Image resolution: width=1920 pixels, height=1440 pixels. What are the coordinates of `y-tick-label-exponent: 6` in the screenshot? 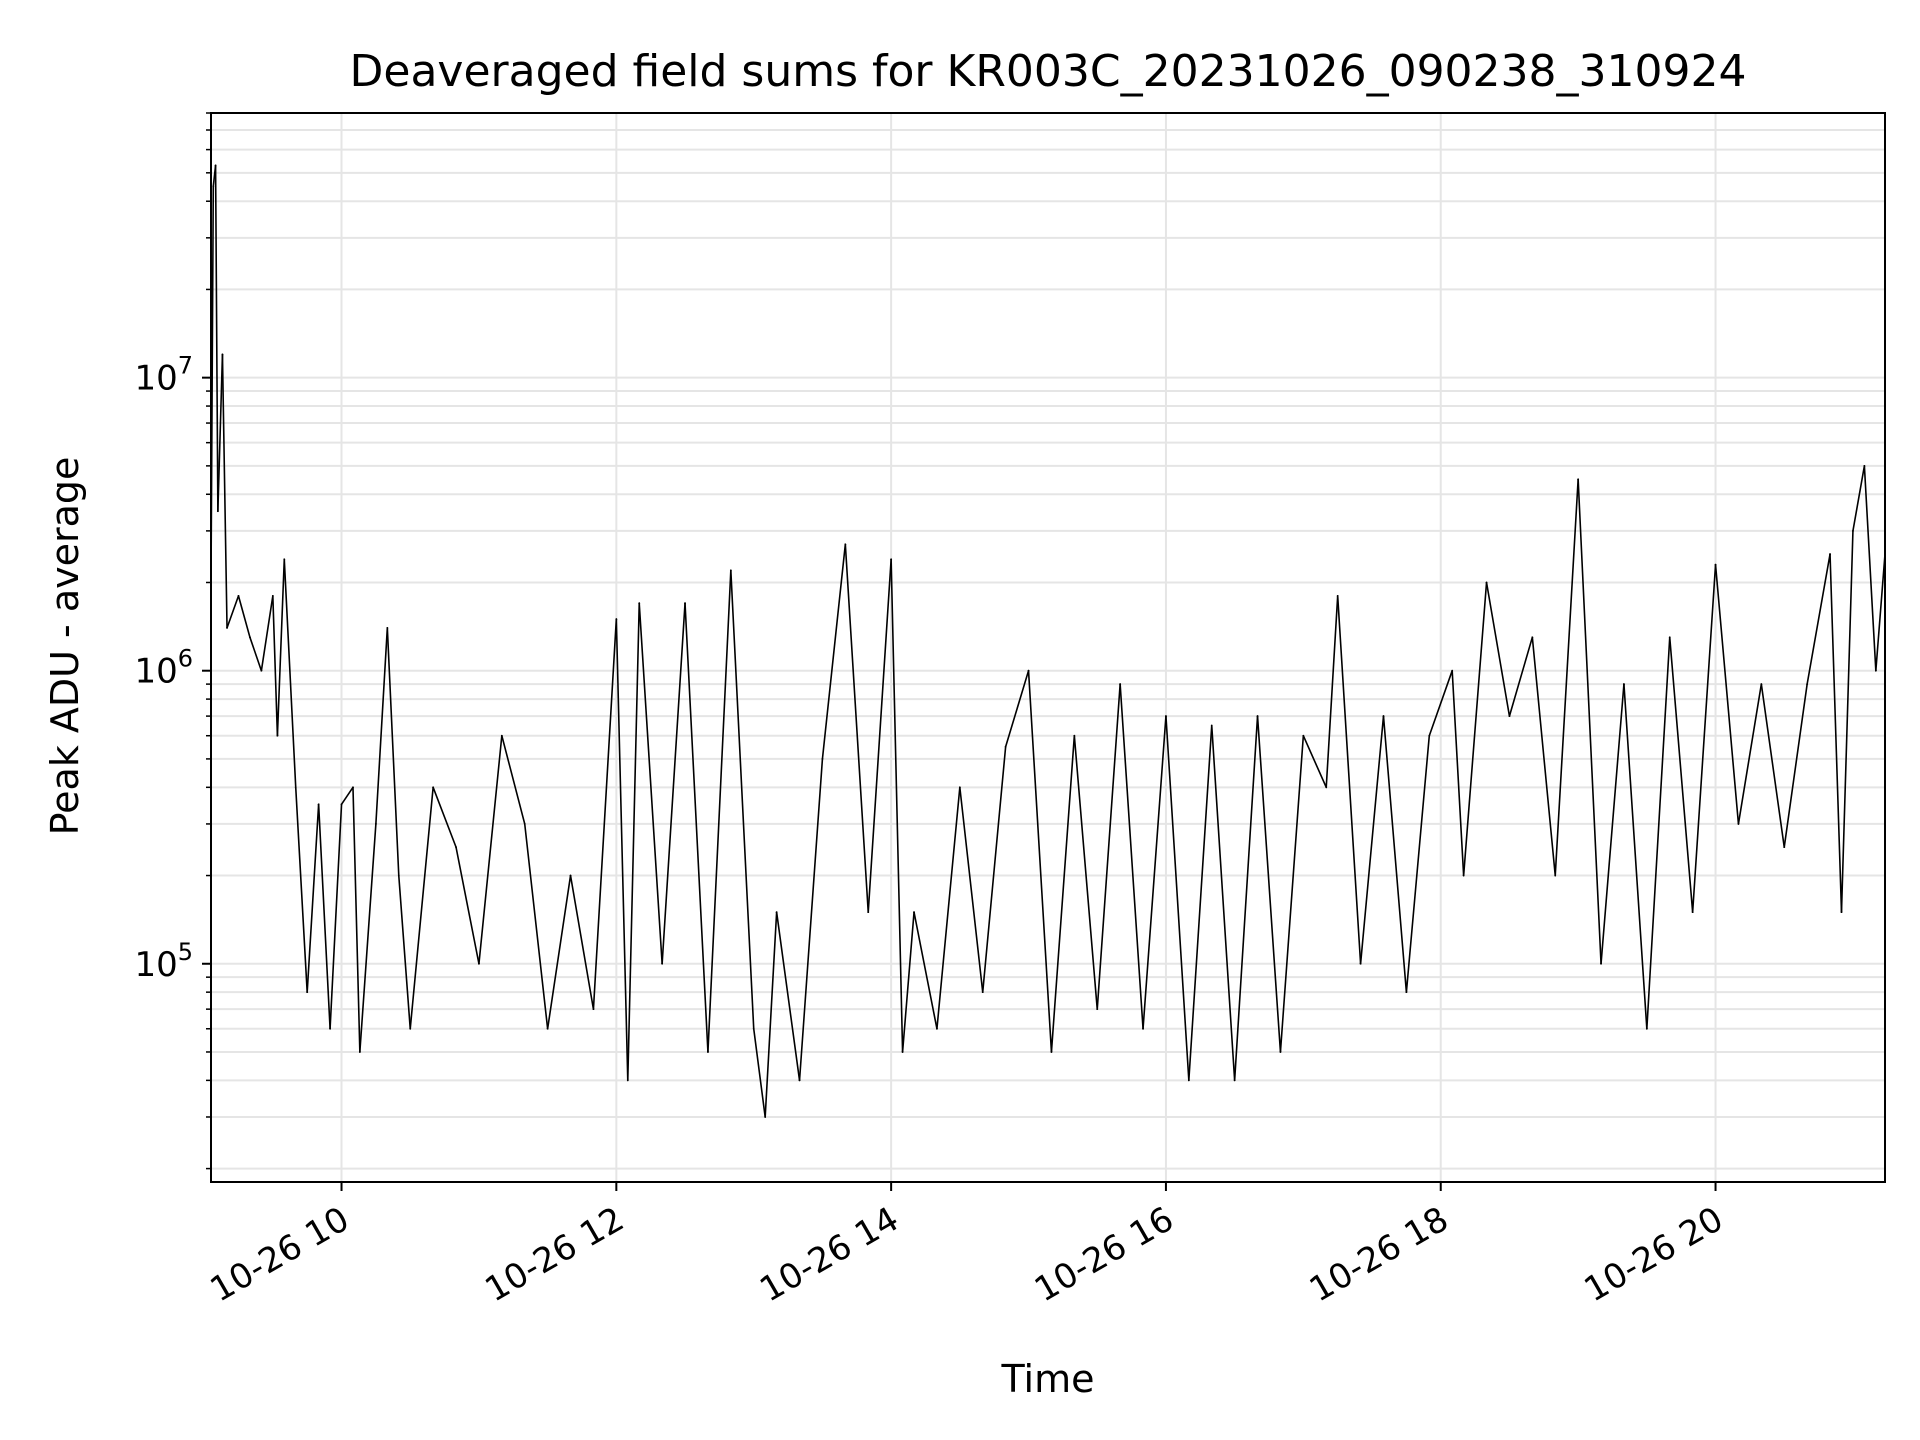 It's located at (185, 659).